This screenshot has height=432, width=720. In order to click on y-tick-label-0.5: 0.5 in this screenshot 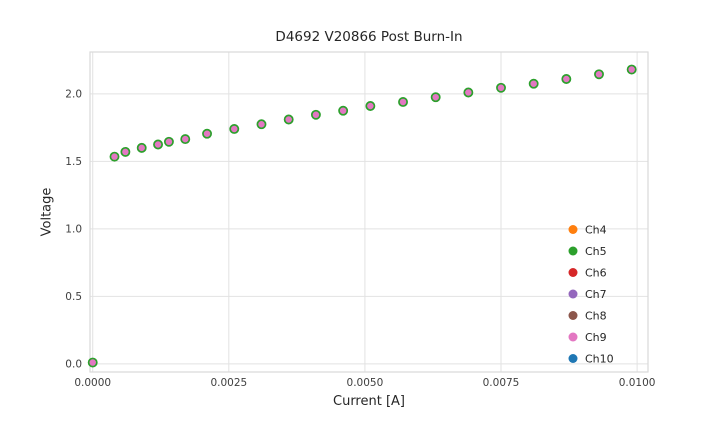, I will do `click(73, 297)`.